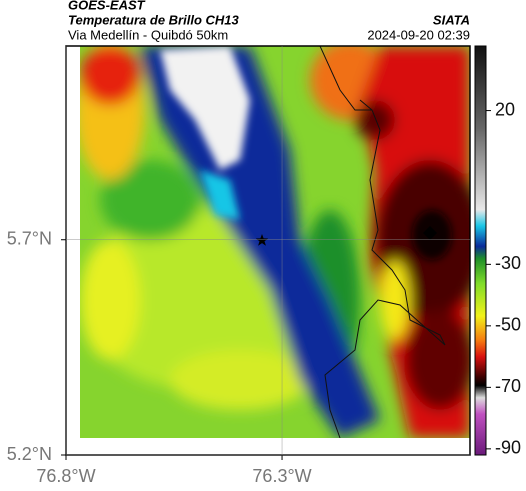 The width and height of the screenshot is (526, 491). Describe the element at coordinates (107, 6) in the screenshot. I see `title: GOES-EAST` at that location.